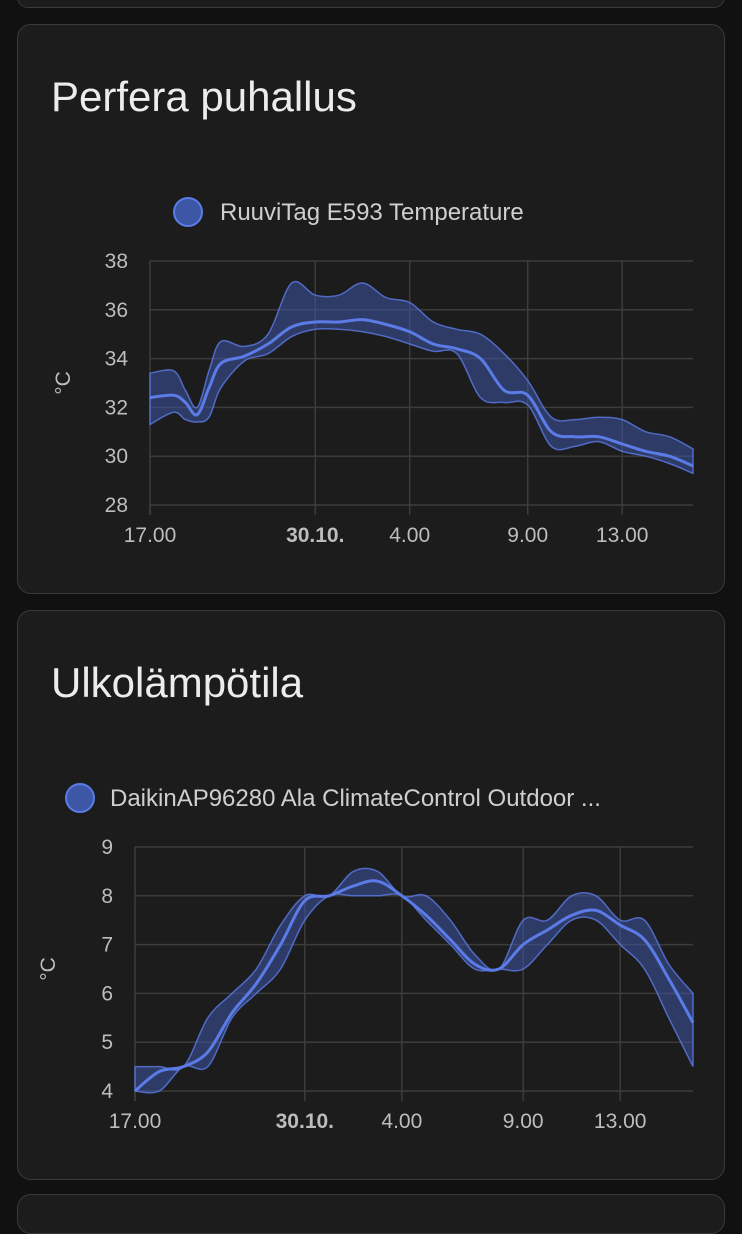 The image size is (742, 1234). Describe the element at coordinates (204, 96) in the screenshot. I see `card-title: Perfera puhallus` at that location.